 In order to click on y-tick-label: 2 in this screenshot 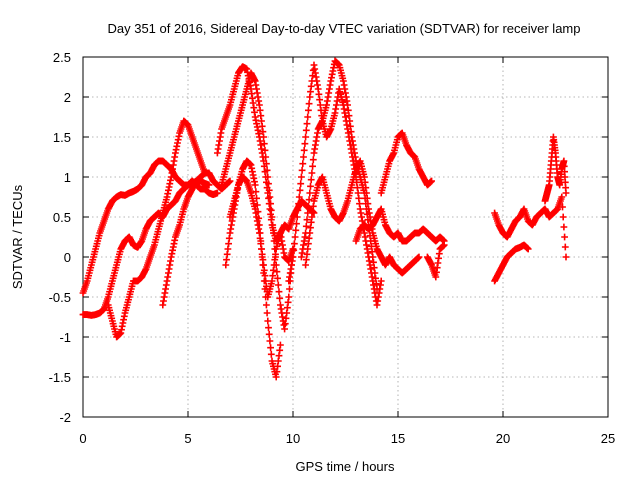, I will do `click(67, 97)`.